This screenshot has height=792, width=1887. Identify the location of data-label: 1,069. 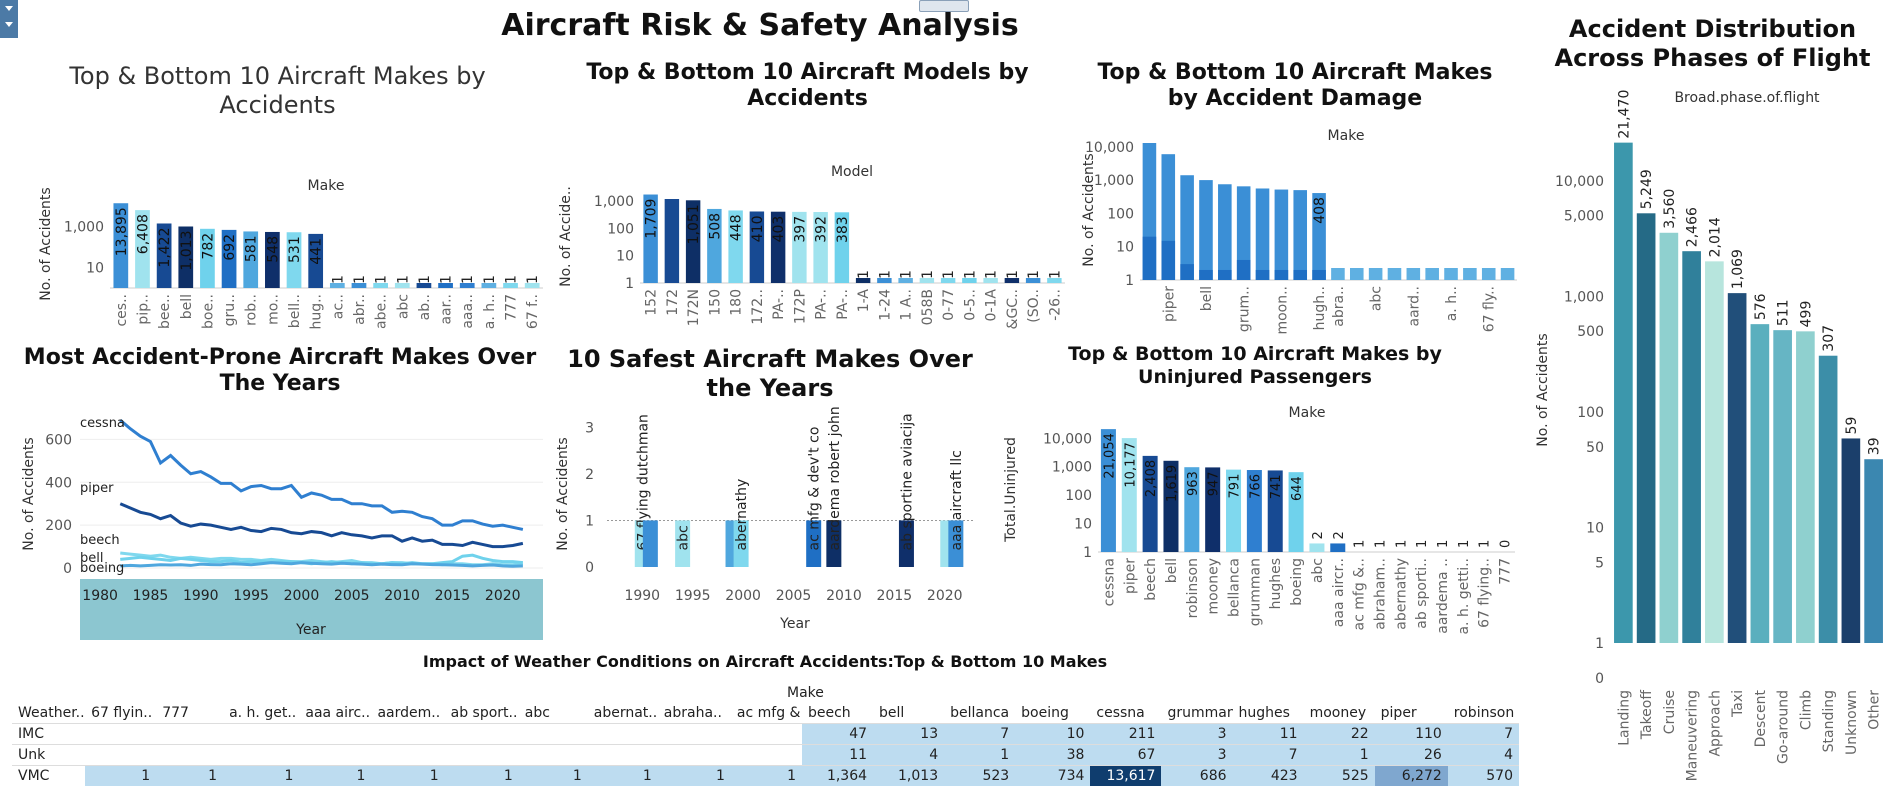
(1738, 269).